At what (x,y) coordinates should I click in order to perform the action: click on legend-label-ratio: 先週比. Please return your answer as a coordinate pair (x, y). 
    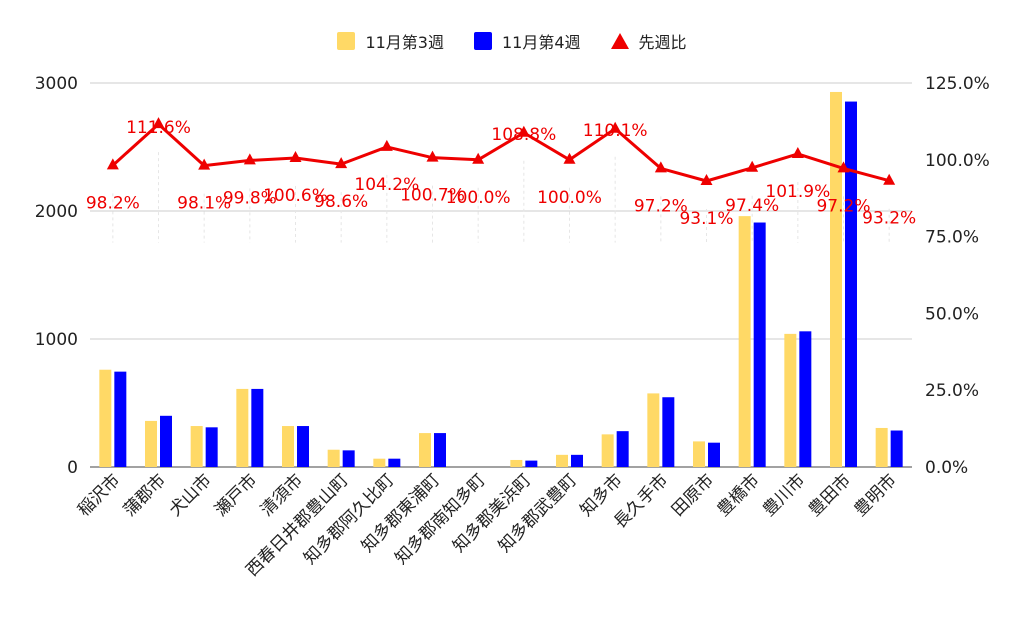
    Looking at the image, I should click on (662, 42).